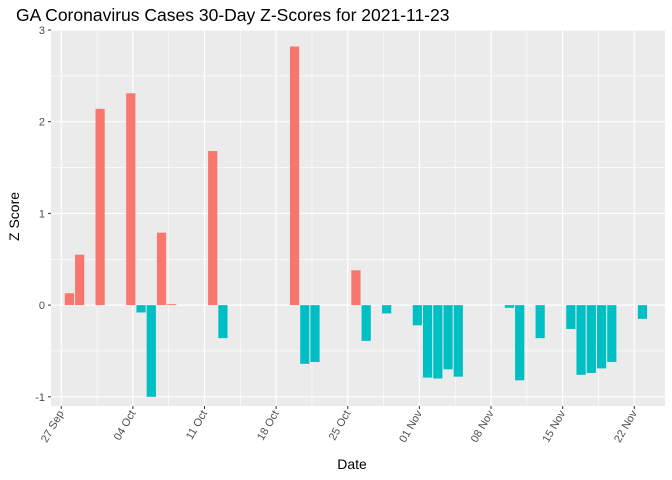  I want to click on x-tick-label: 25 Oct, so click(340, 426).